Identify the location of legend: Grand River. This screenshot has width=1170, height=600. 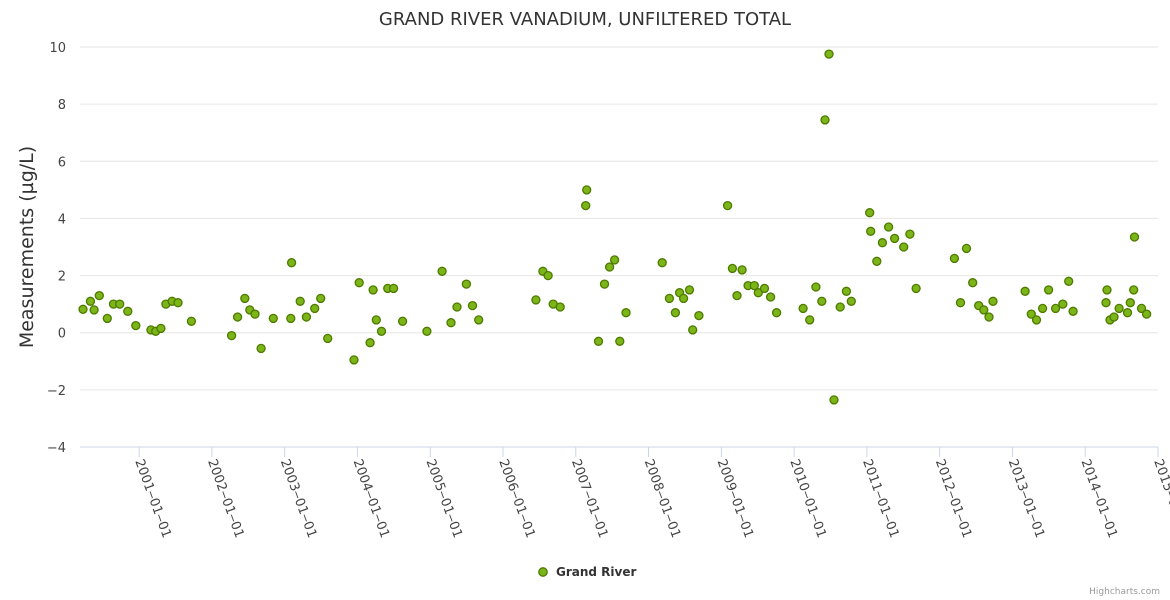
(587, 572).